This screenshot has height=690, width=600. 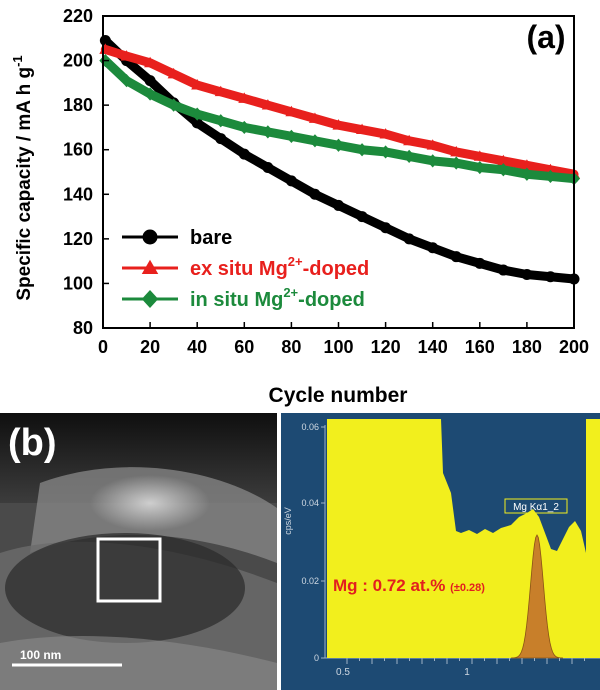 What do you see at coordinates (593, 538) in the screenshot?
I see `eds-spectrum-edge` at bounding box center [593, 538].